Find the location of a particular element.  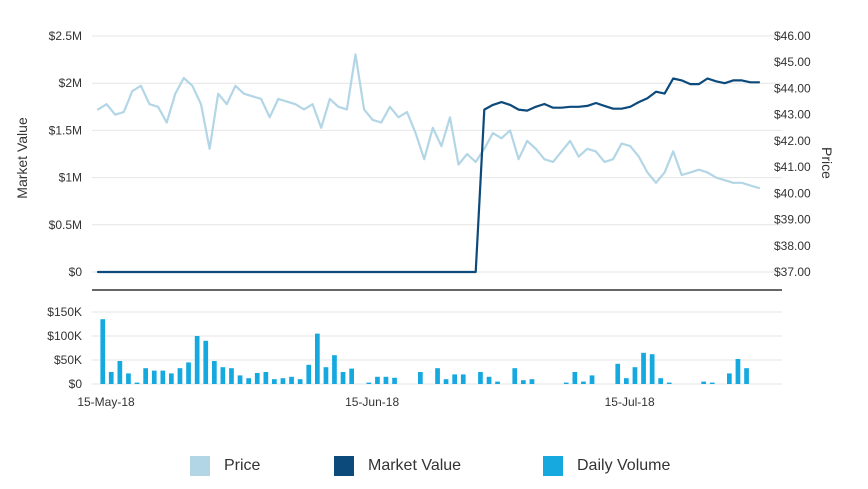

volume-bars is located at coordinates (424, 351).